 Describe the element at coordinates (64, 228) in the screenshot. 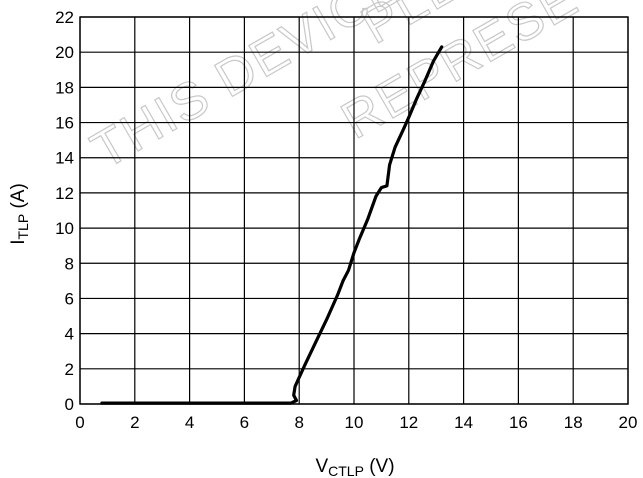

I see `y-tick-label: 10` at that location.